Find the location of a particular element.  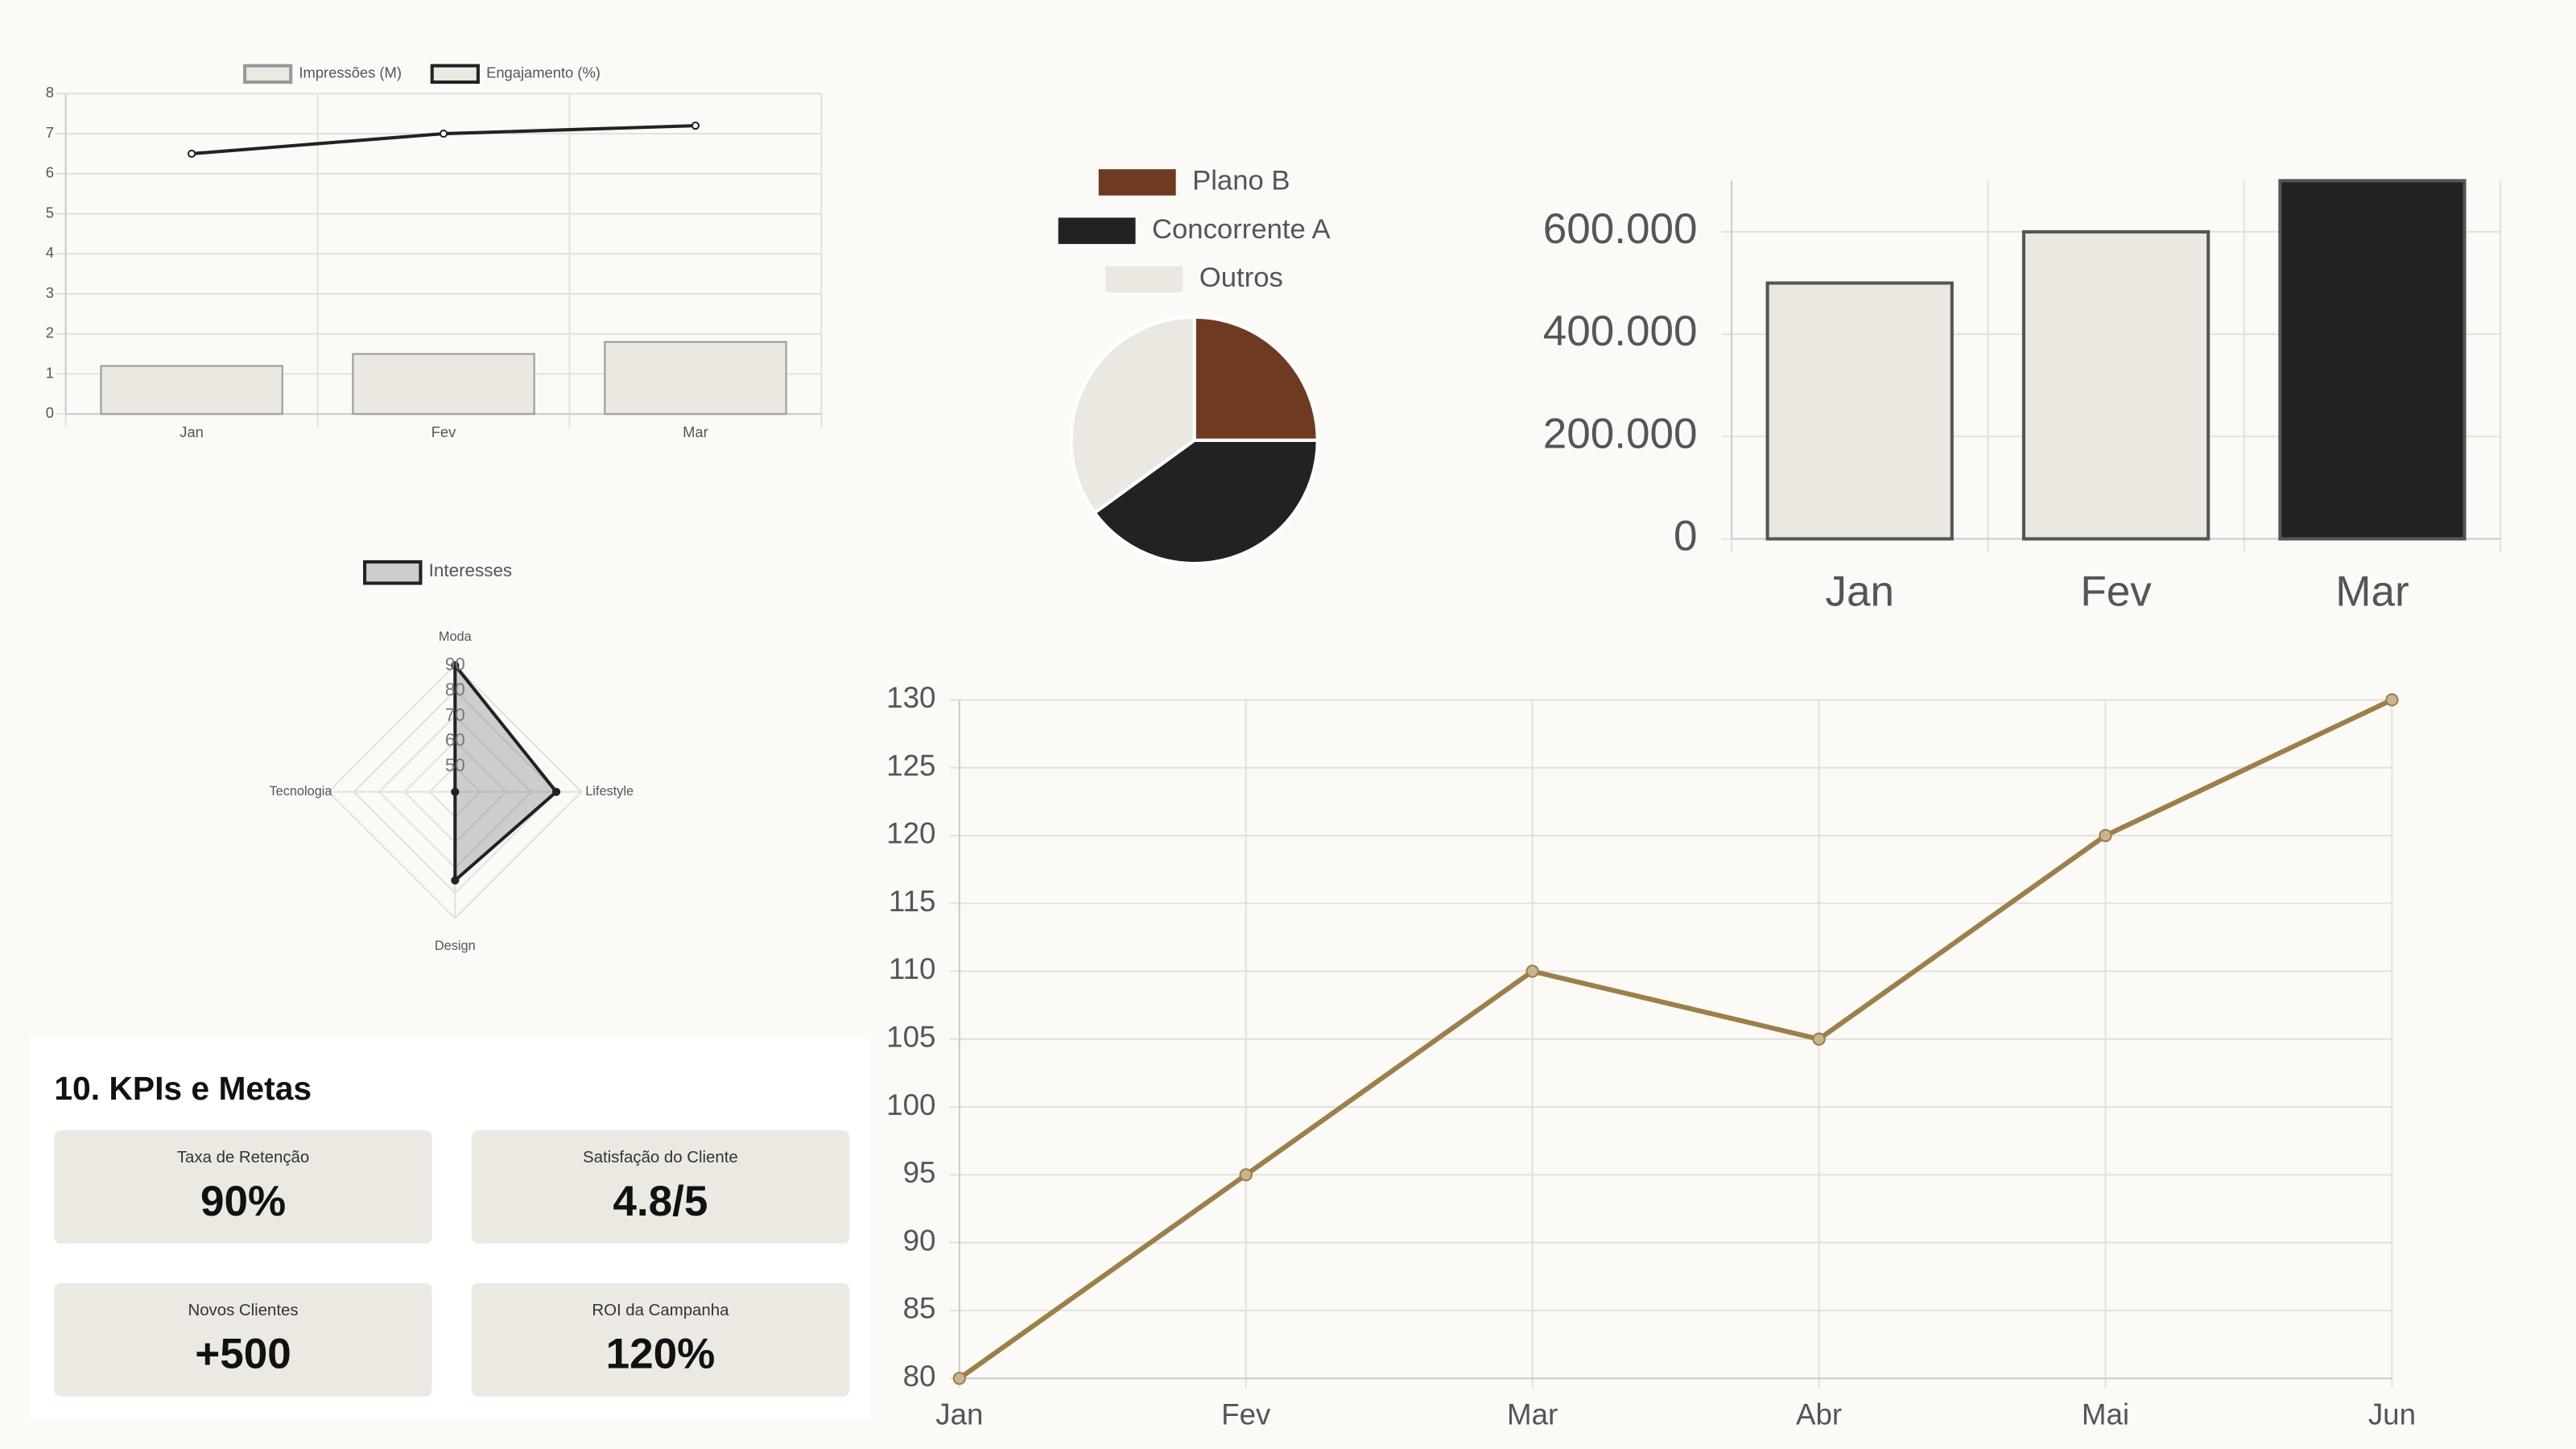

legend-label: Interesses is located at coordinates (471, 570).